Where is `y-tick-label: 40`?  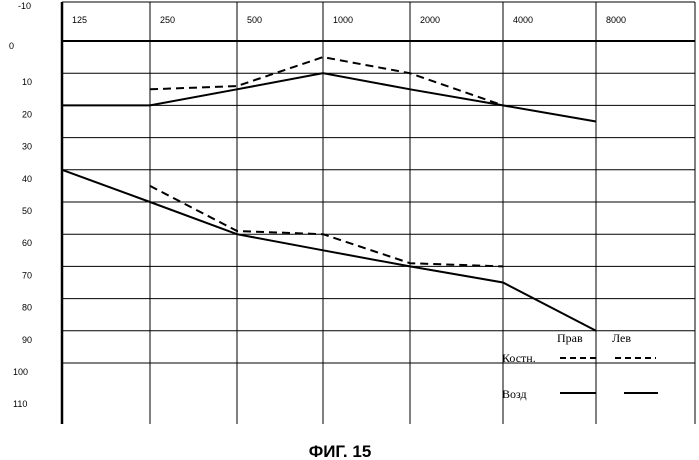 y-tick-label: 40 is located at coordinates (27, 179).